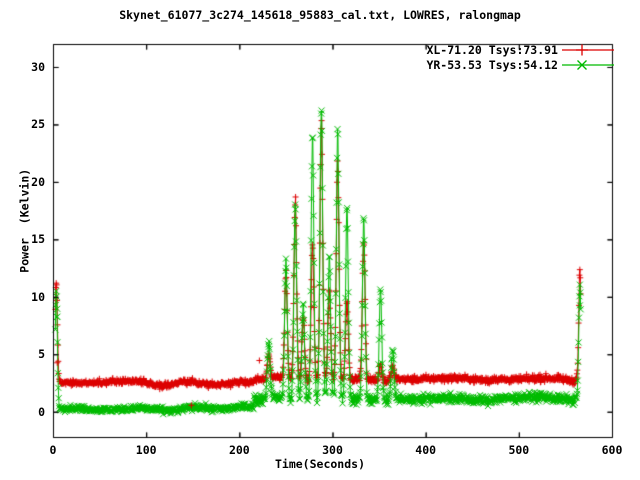 The height and width of the screenshot is (480, 640). Describe the element at coordinates (519, 450) in the screenshot. I see `x-tick-label: 500` at that location.